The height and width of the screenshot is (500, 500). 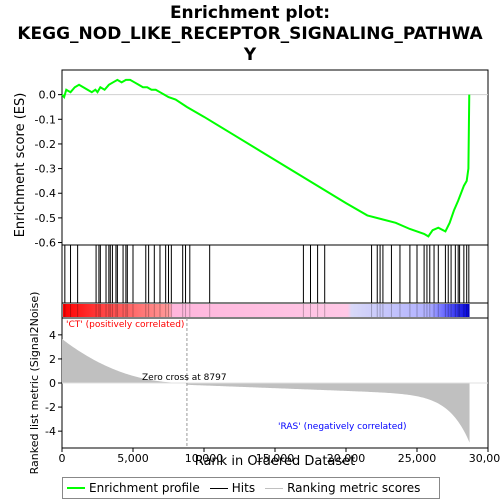 I want to click on legend-enrichment-profile: Enrichment profile, so click(x=133, y=488).